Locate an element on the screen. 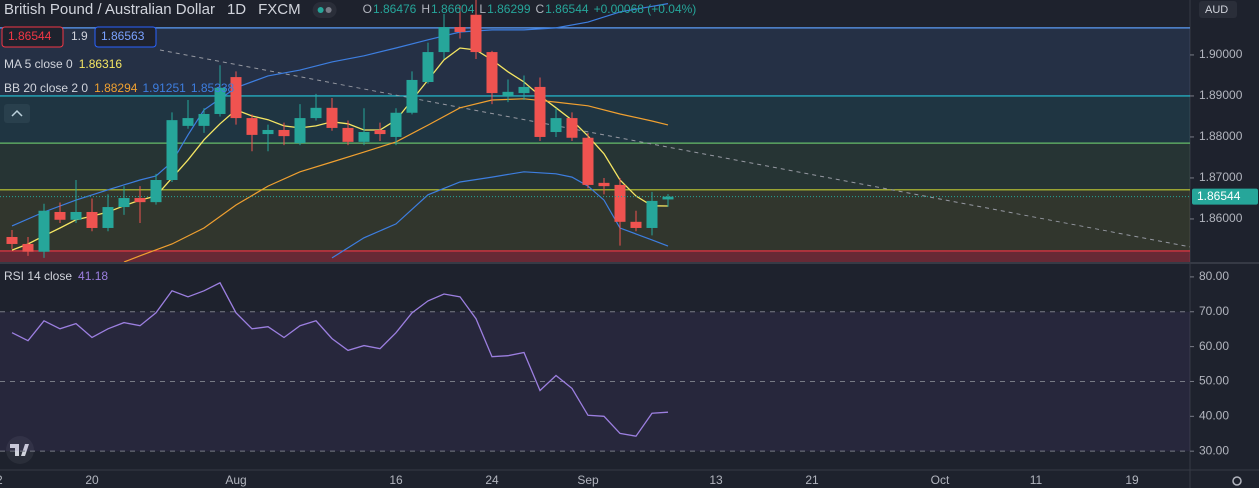  y-tick-label: 1.89000 is located at coordinates (1221, 95).